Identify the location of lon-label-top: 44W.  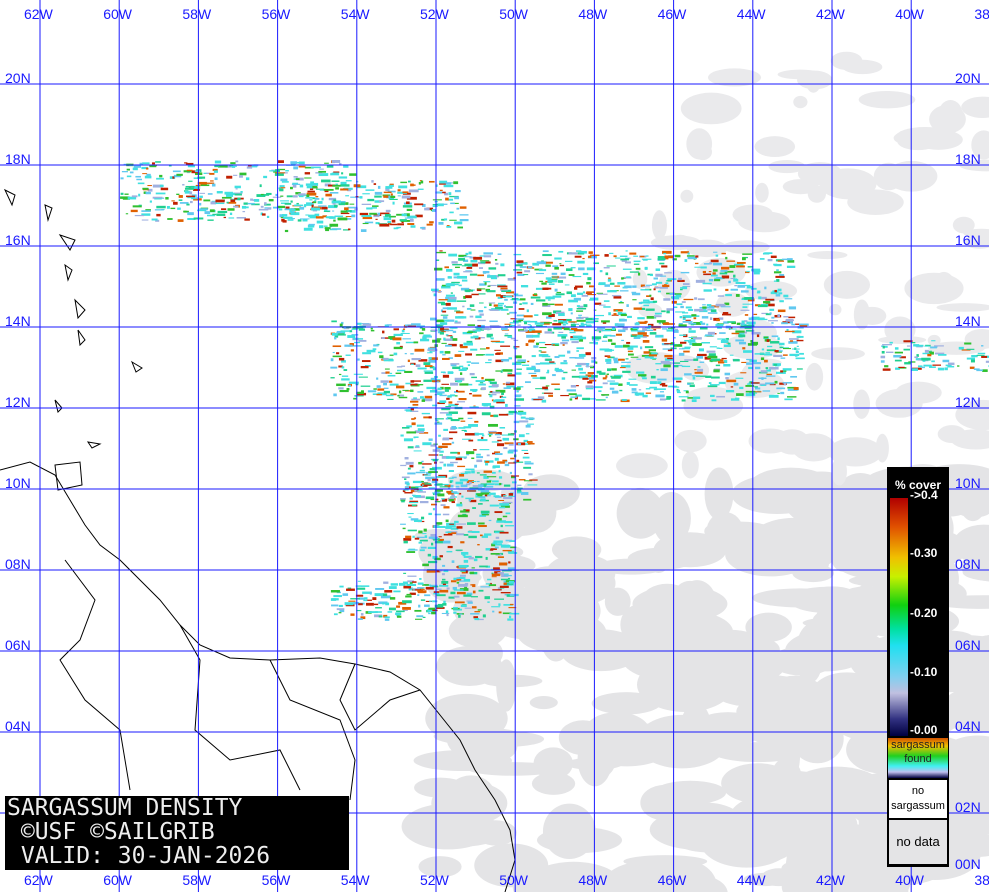
(752, 14).